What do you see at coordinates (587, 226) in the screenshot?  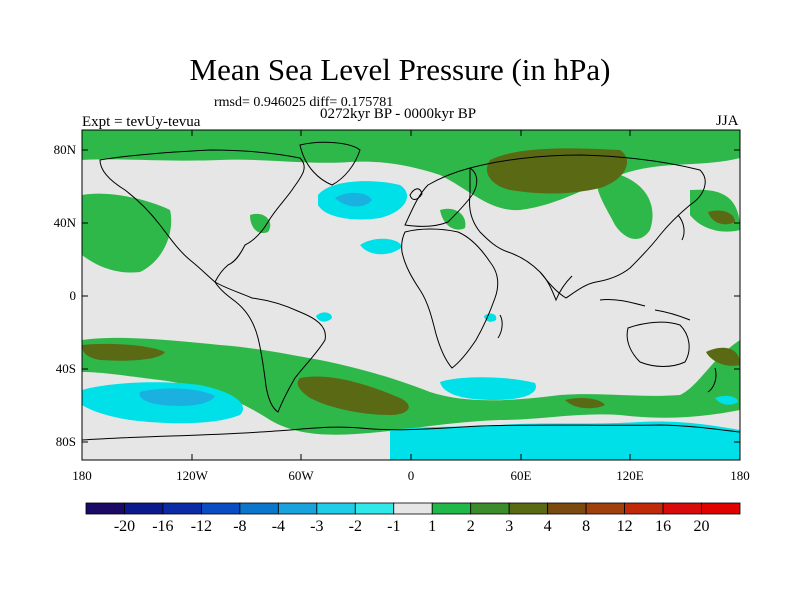 I see `coastline-asia` at bounding box center [587, 226].